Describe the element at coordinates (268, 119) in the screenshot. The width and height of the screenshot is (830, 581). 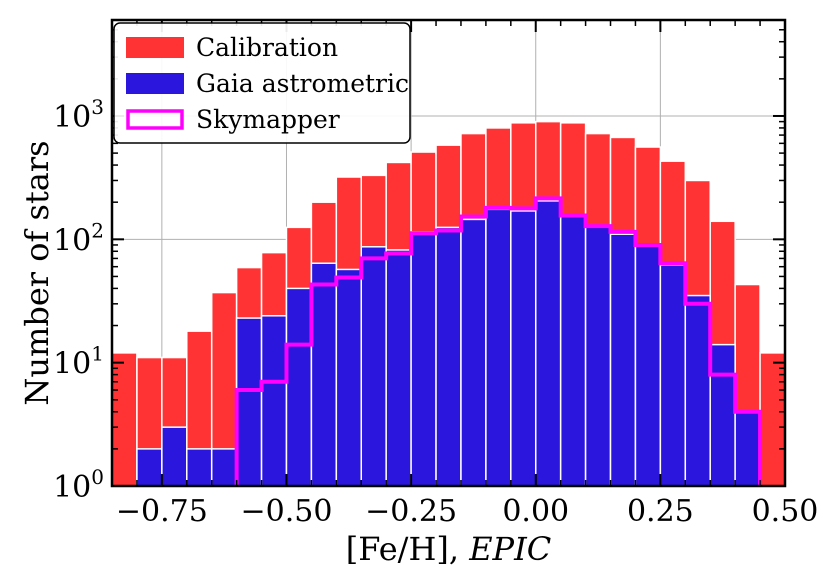
I see `legend-label-skymapper: Skymapper` at that location.